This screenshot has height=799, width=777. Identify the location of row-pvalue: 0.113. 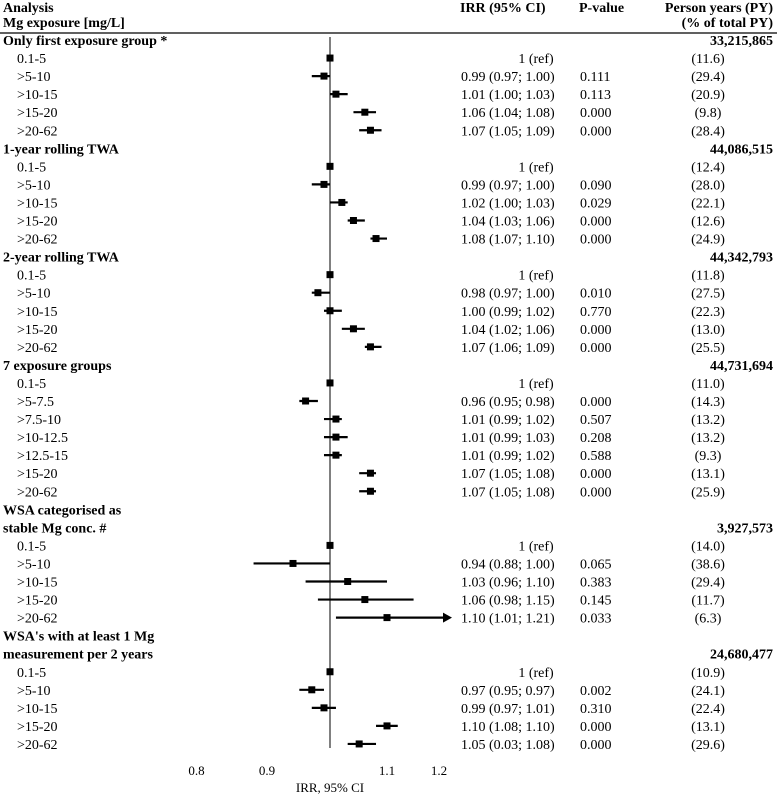
(595, 95).